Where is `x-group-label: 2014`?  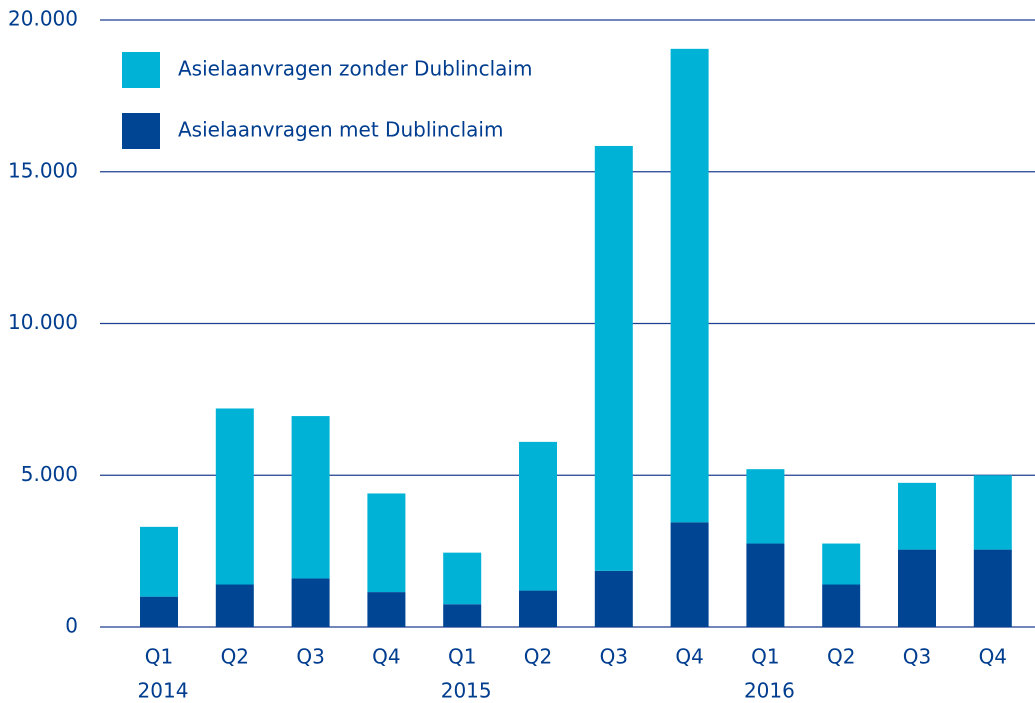
x-group-label: 2014 is located at coordinates (163, 691).